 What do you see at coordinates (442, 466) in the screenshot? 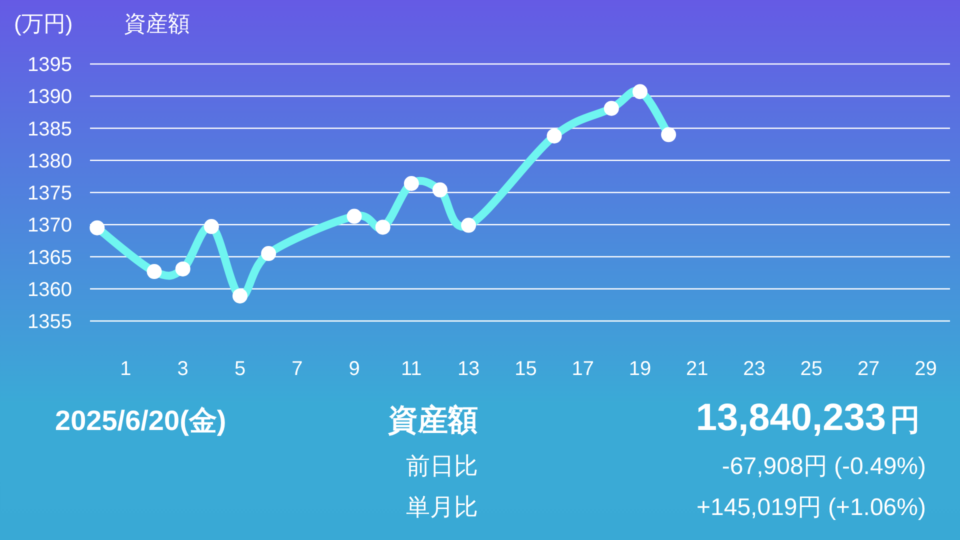
I see `text: 前日比` at bounding box center [442, 466].